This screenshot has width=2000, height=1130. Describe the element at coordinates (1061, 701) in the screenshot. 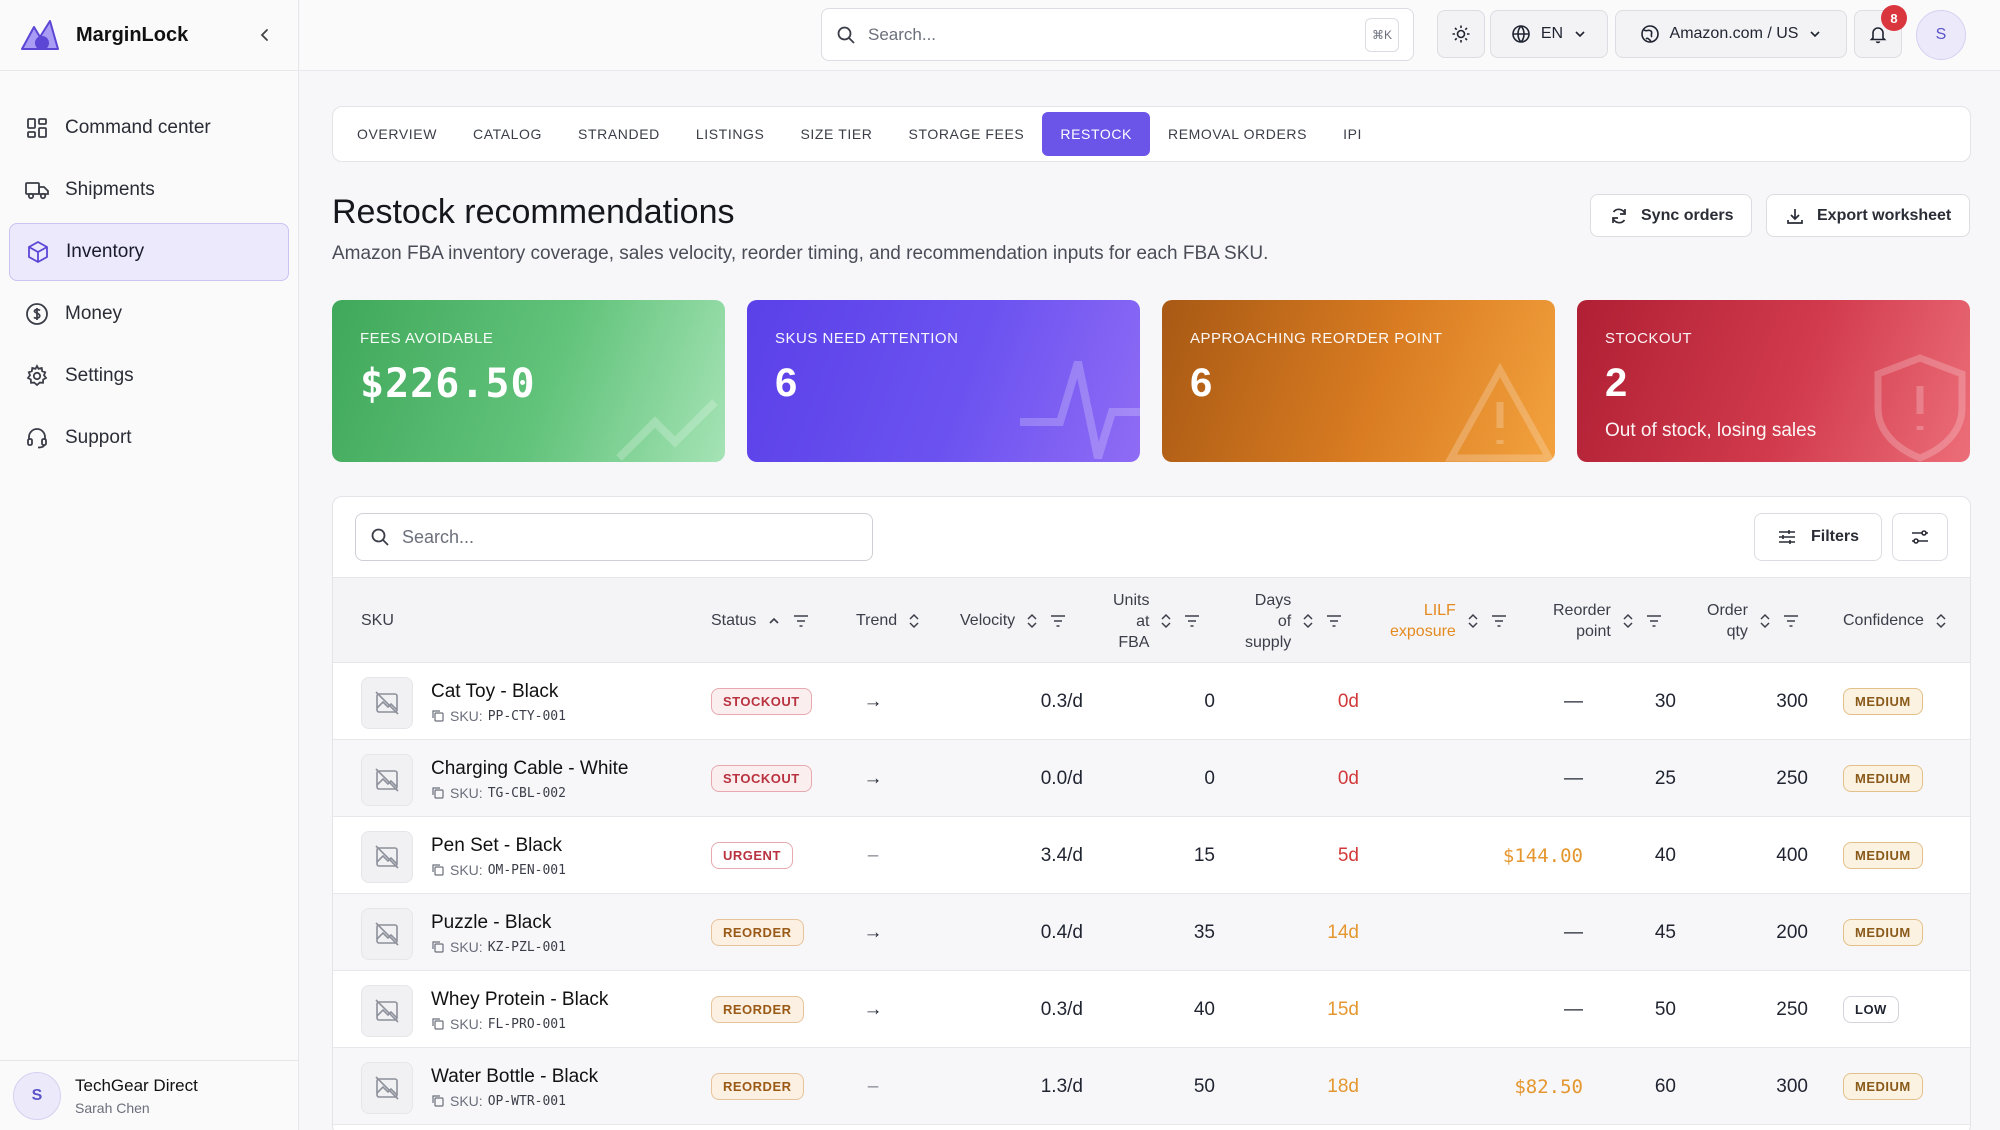

I see `velocity-cell: 0.3/d` at that location.